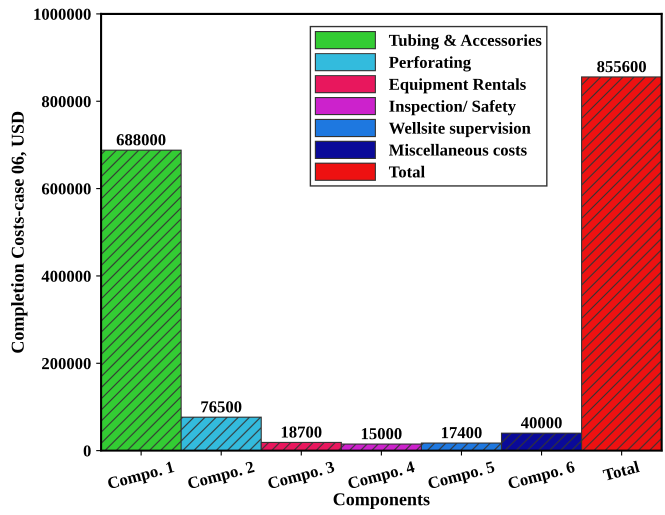 The height and width of the screenshot is (515, 665). I want to click on legend-label: Total, so click(406, 172).